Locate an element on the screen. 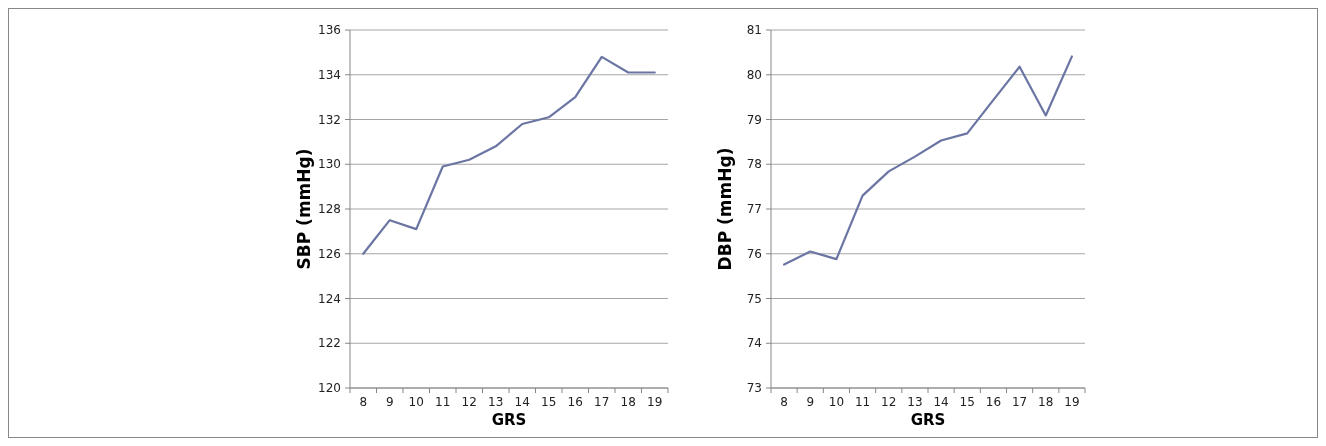  y-tick-label: 132 is located at coordinates (329, 119).